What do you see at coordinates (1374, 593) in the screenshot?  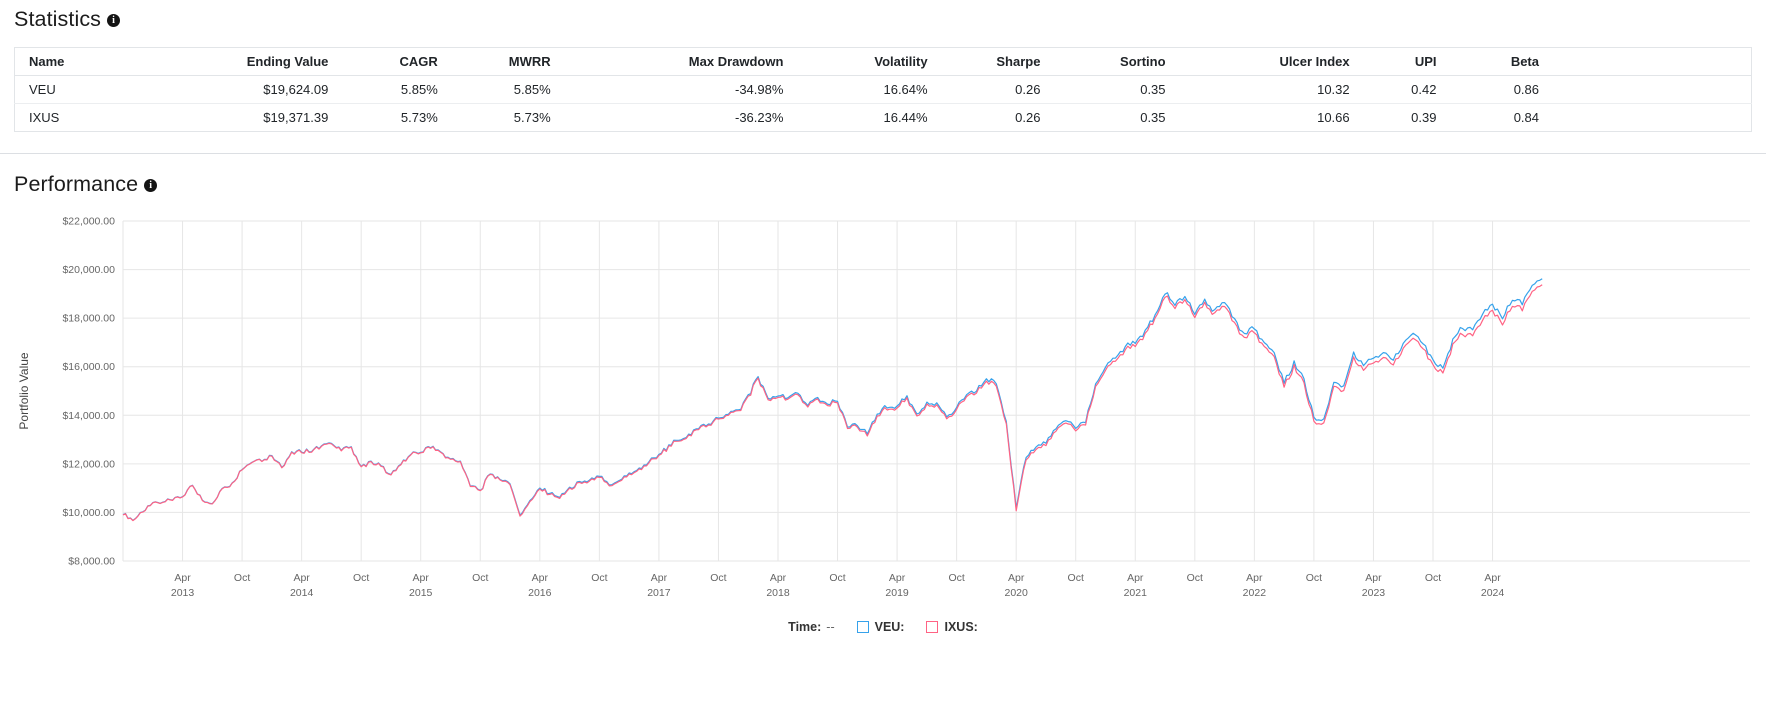 I see `x-tick-year: 2023` at bounding box center [1374, 593].